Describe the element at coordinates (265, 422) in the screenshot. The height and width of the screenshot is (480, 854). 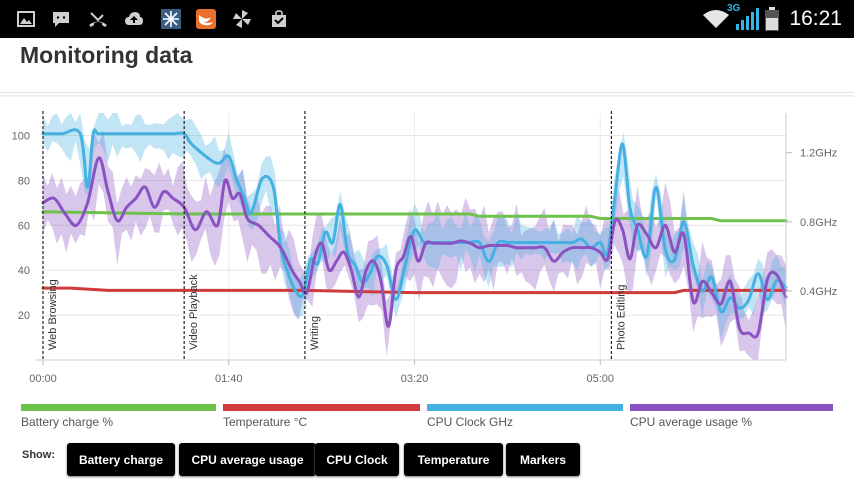
I see `legend-label: Temperature °C` at that location.